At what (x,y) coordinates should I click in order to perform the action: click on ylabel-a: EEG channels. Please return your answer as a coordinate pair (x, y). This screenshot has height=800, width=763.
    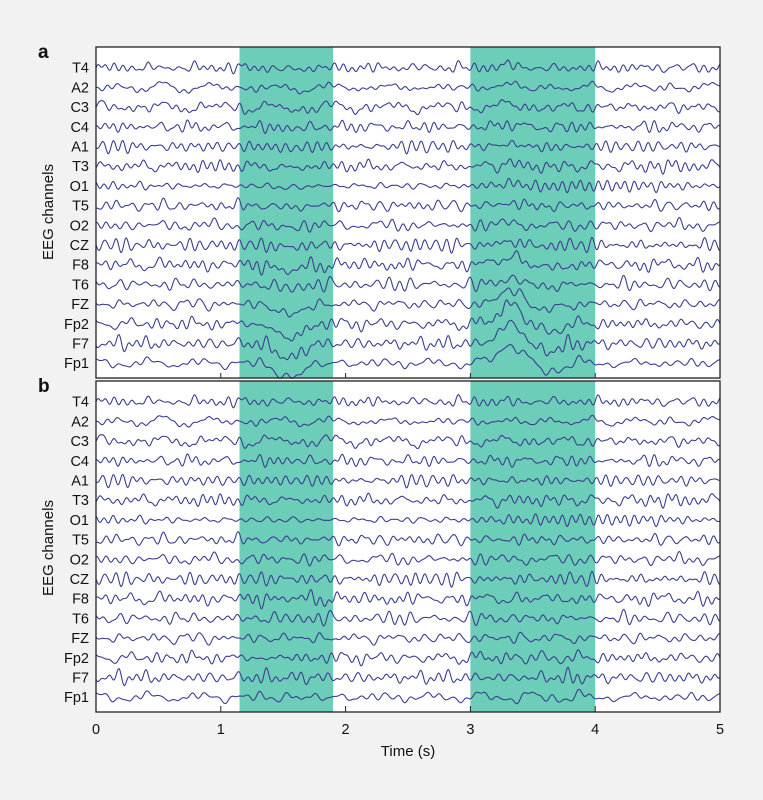
    Looking at the image, I should click on (48, 212).